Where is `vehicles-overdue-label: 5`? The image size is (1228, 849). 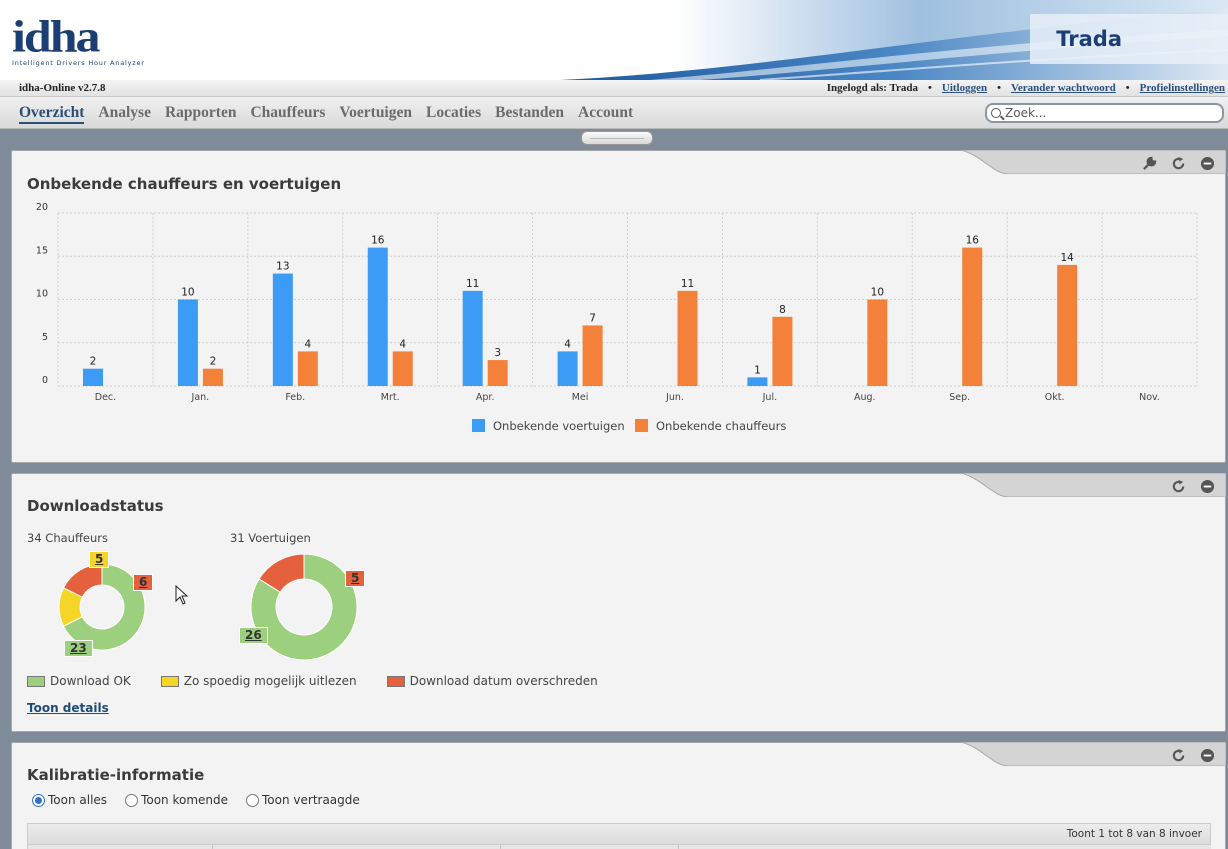
vehicles-overdue-label: 5 is located at coordinates (355, 578).